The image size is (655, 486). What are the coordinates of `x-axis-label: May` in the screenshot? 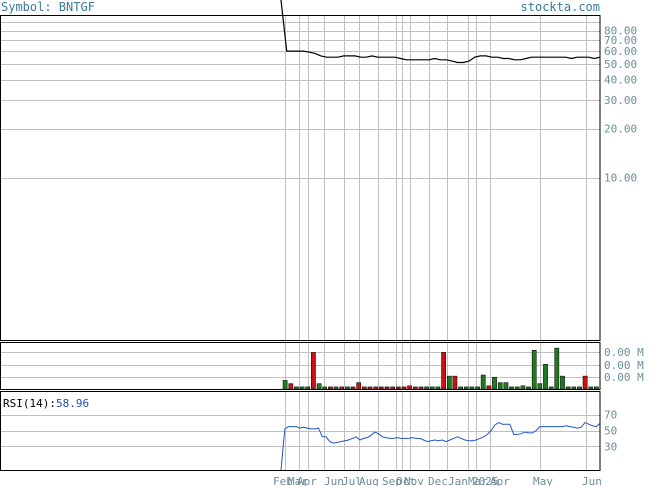 It's located at (543, 480).